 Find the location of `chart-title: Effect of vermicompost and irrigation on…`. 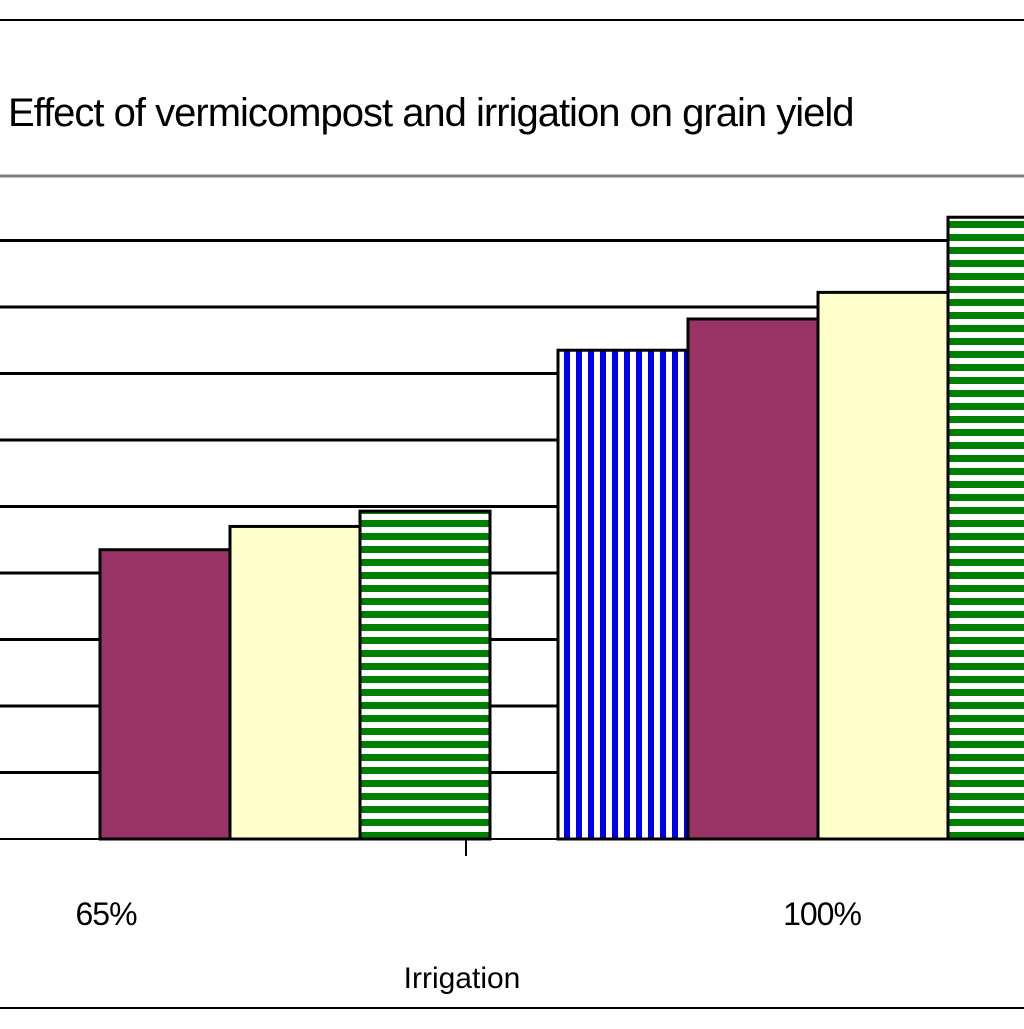

chart-title: Effect of vermicompost and irrigation on… is located at coordinates (430, 113).